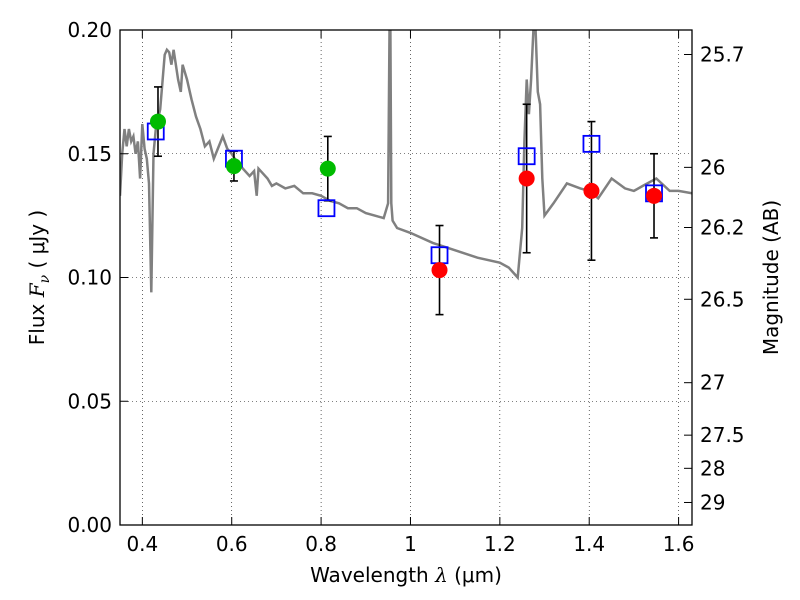  Describe the element at coordinates (142, 544) in the screenshot. I see `x-tick-label: 0.4` at that location.